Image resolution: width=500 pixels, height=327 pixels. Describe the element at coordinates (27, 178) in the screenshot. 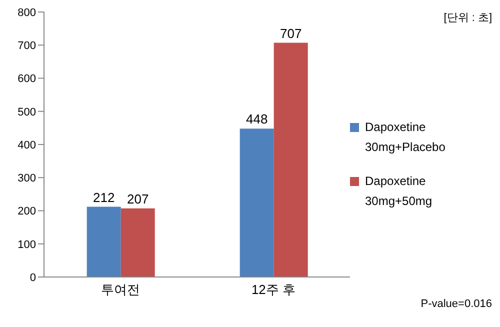

I see `y-tick-label: 300` at that location.